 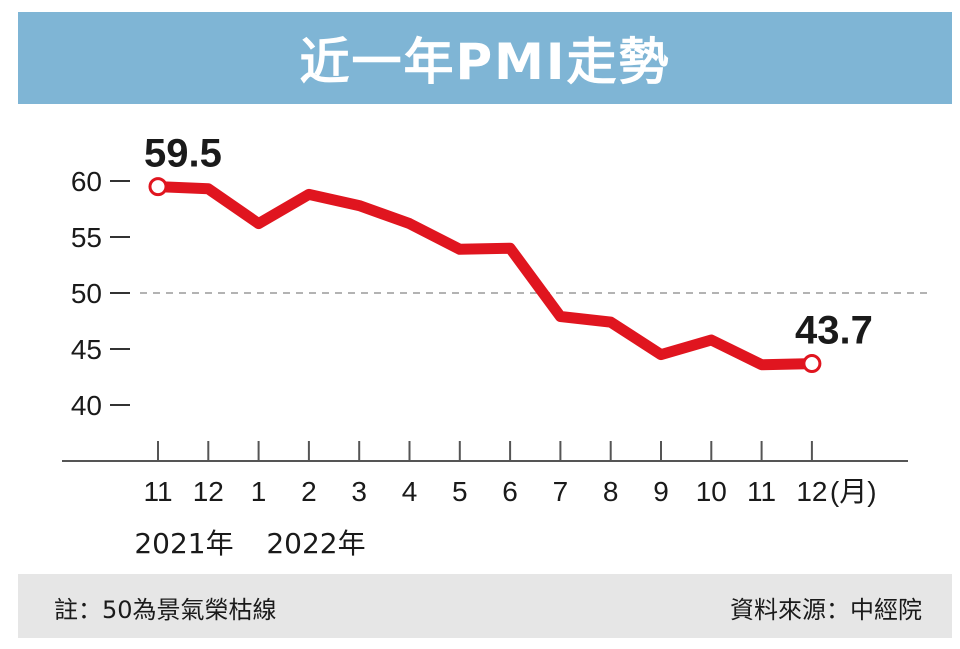 What do you see at coordinates (86, 293) in the screenshot?
I see `y-tick-label-50: 50` at bounding box center [86, 293].